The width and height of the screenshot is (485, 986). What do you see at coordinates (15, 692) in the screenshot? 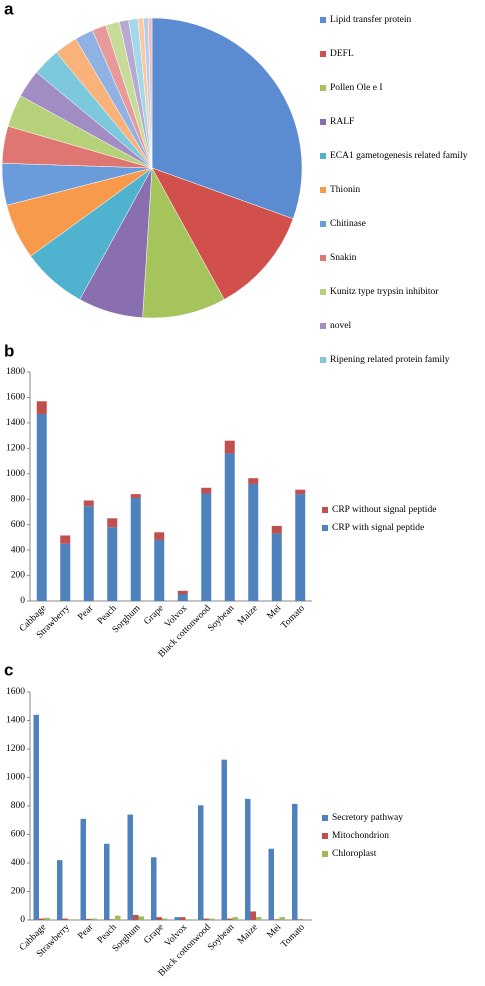
I see `y-tick-label: 1600` at bounding box center [15, 692].